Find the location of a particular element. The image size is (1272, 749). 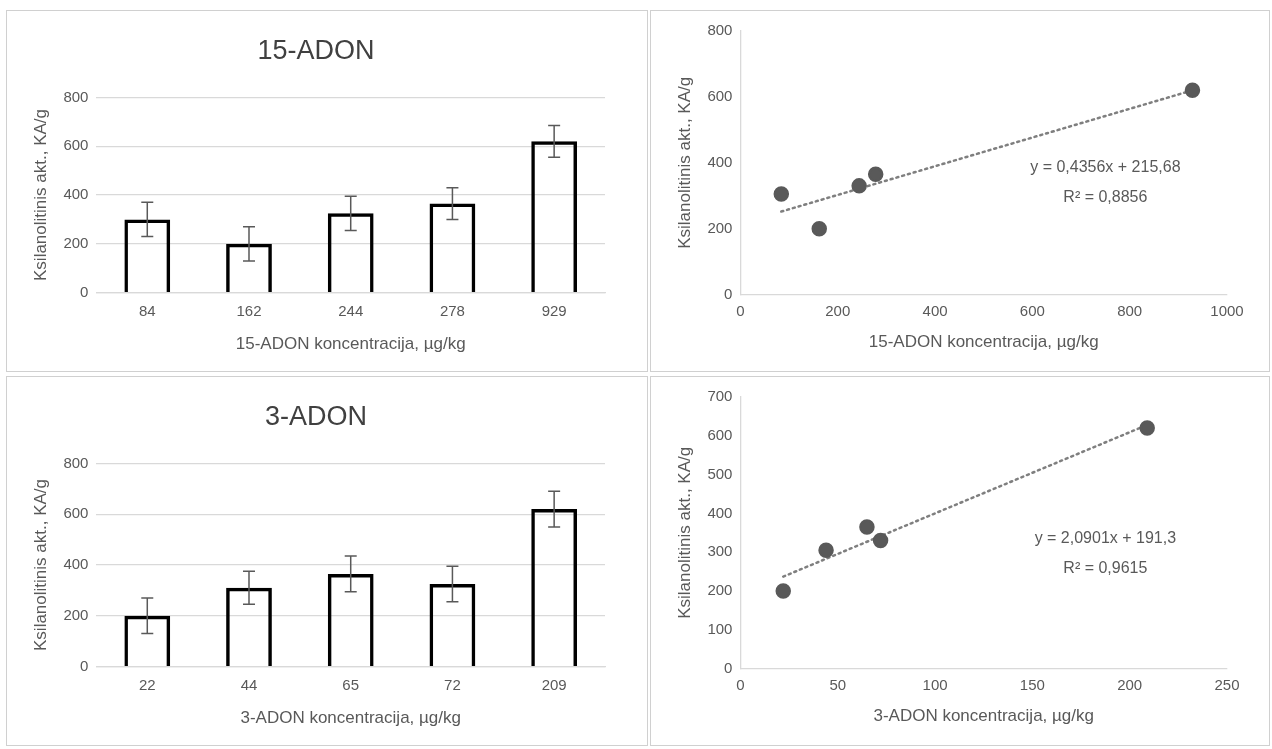

x-tick-label: 44 is located at coordinates (249, 684).